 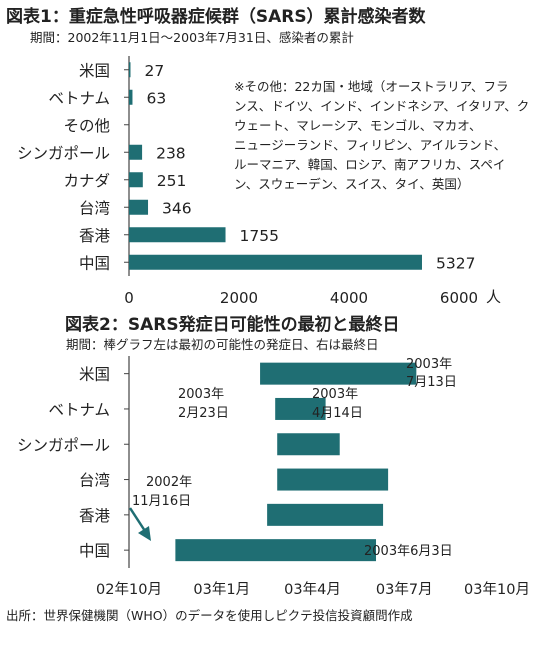 What do you see at coordinates (497, 589) in the screenshot?
I see `chart2-x-tick-label: 03年10月` at bounding box center [497, 589].